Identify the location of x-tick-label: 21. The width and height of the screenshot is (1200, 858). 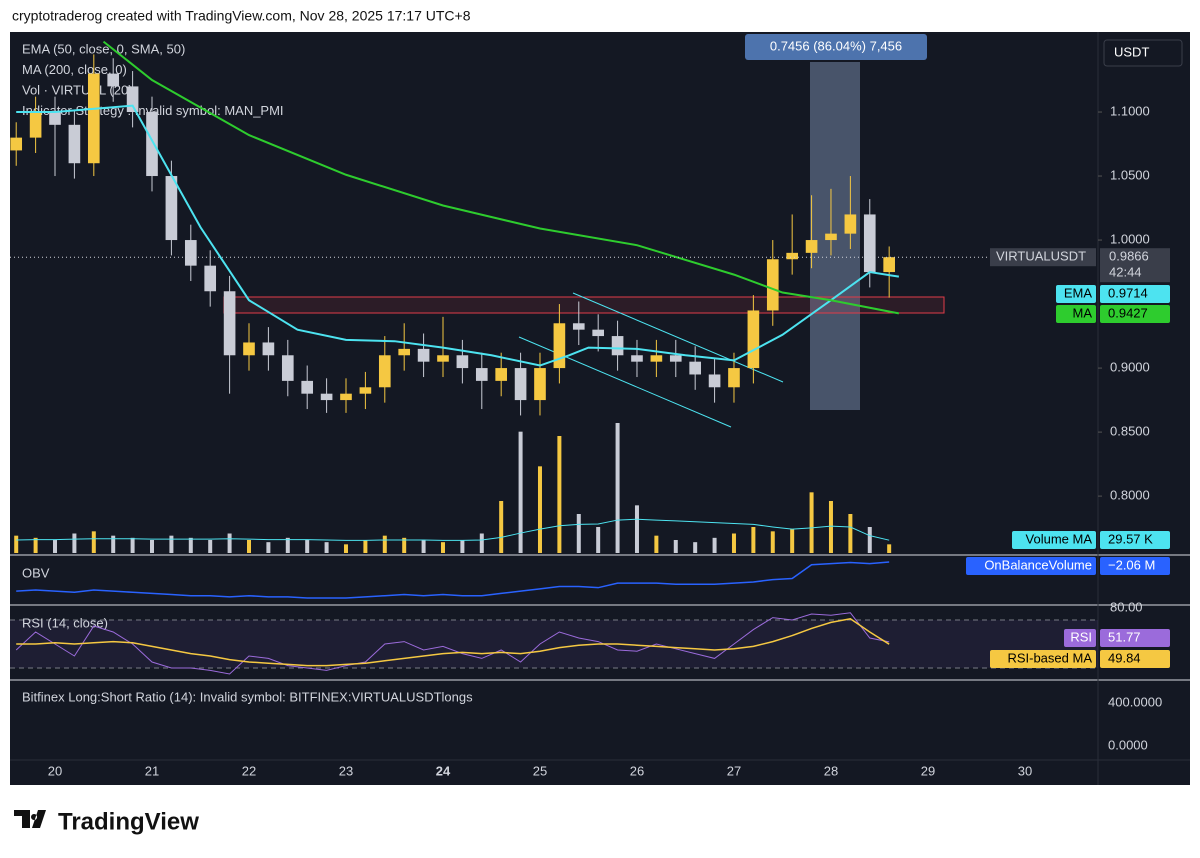
(152, 770).